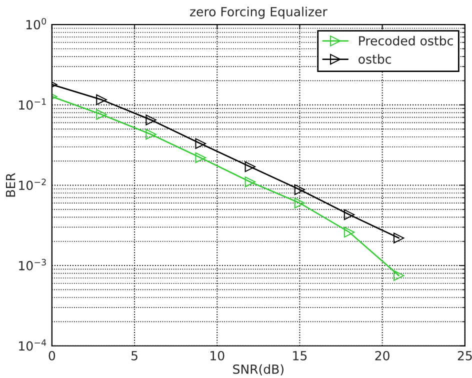 The width and height of the screenshot is (472, 378). I want to click on legend-label: Precoded ostbc, so click(406, 41).